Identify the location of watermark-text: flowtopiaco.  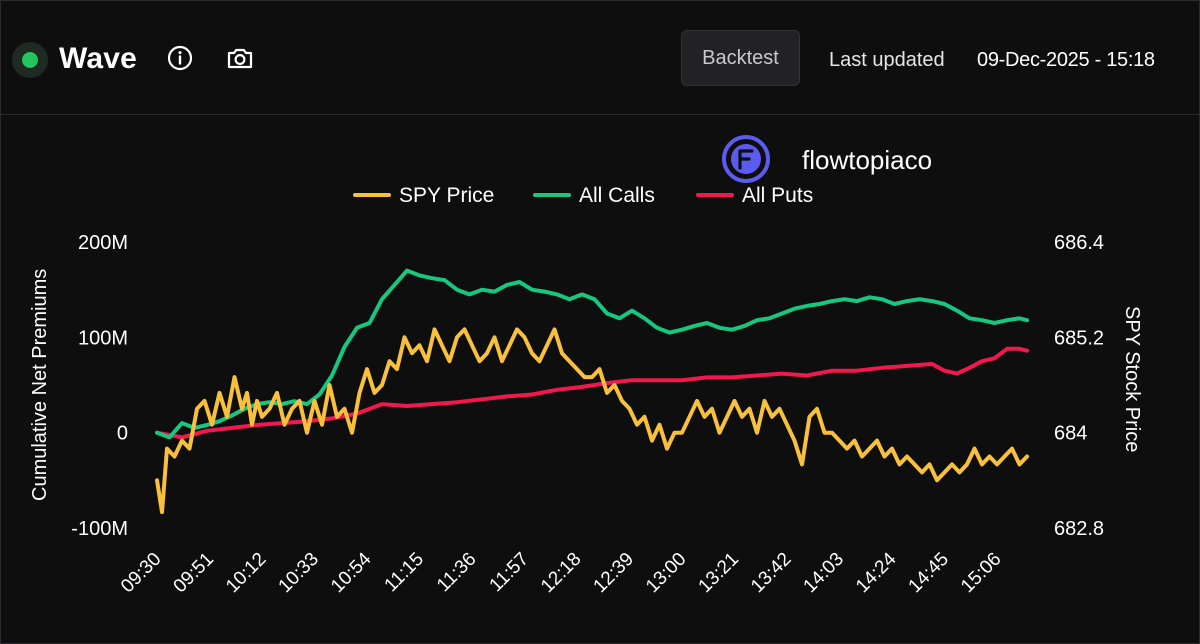
(867, 160).